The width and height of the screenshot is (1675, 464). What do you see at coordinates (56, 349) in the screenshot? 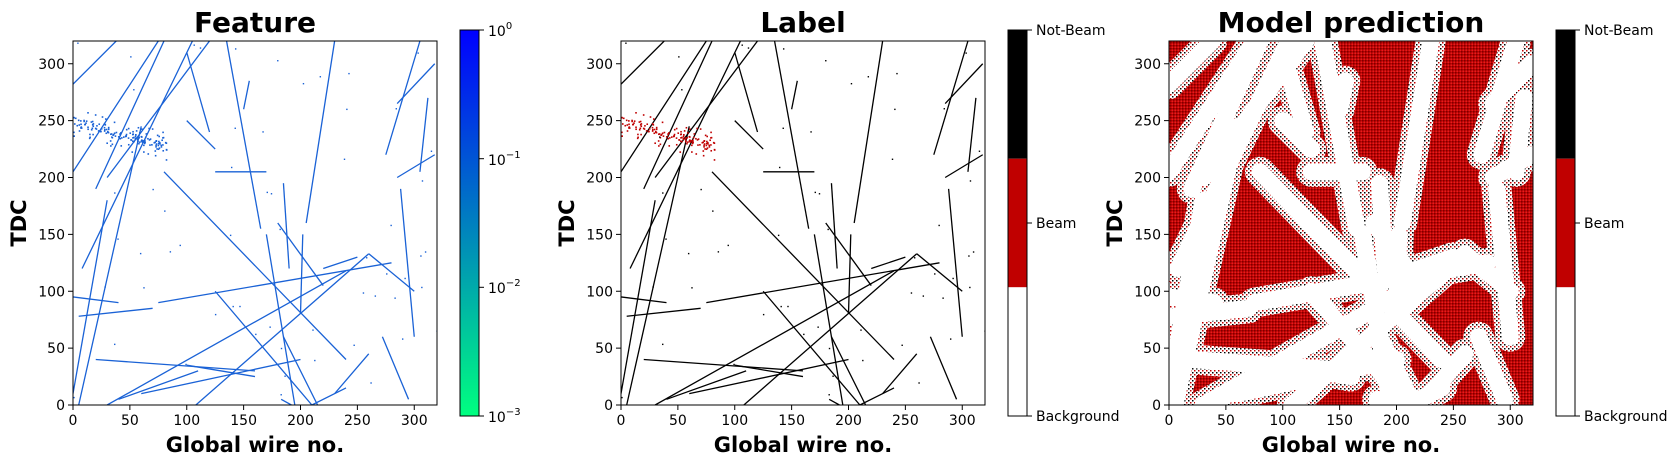
I see `y-tick-label: 50` at bounding box center [56, 349].